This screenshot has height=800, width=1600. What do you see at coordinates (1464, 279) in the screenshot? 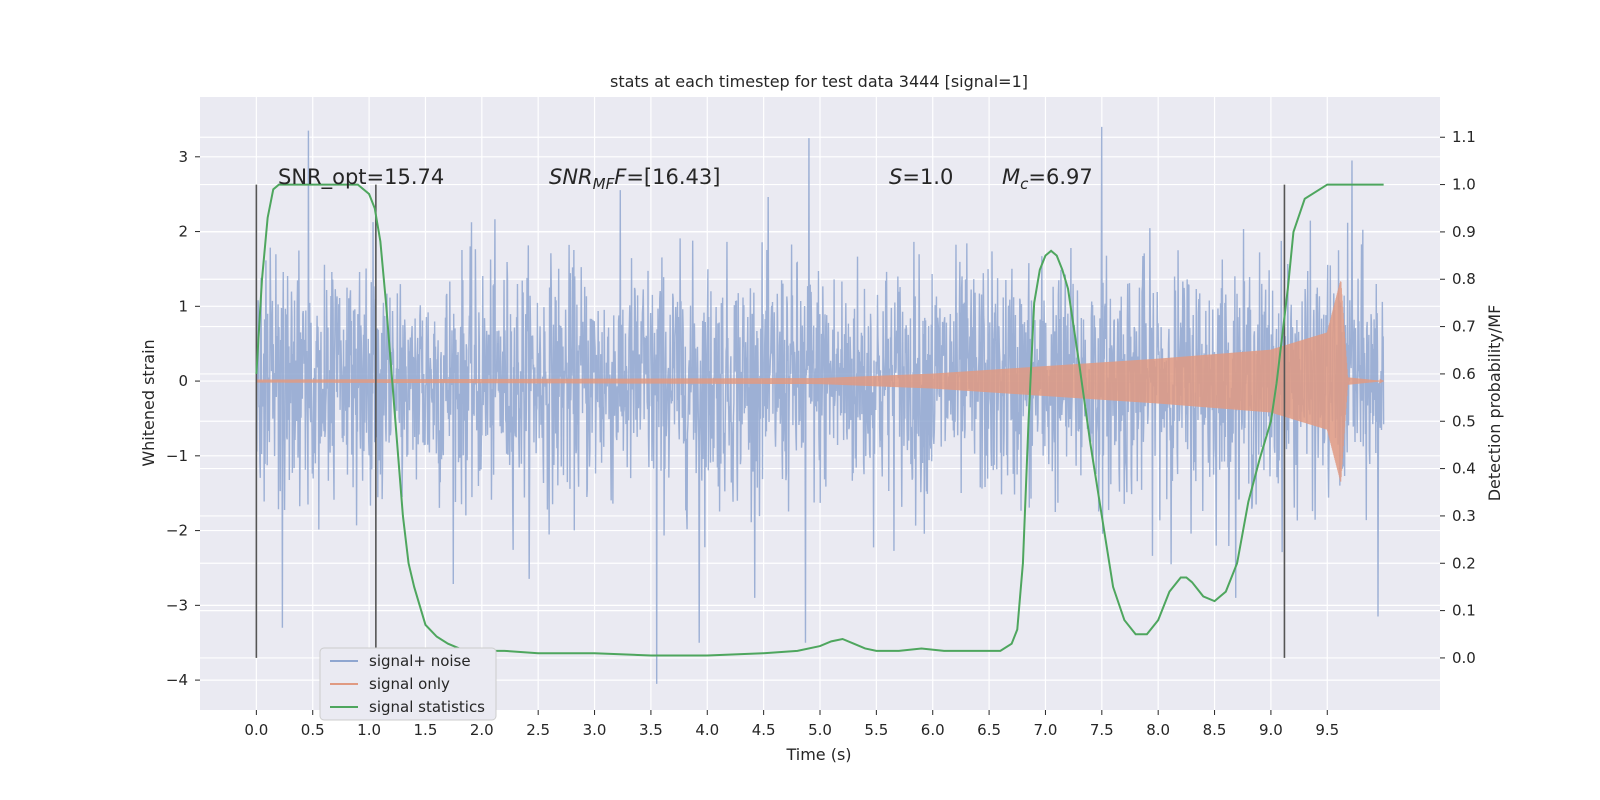
I see `y2-tick-label: 0.8` at bounding box center [1464, 279].